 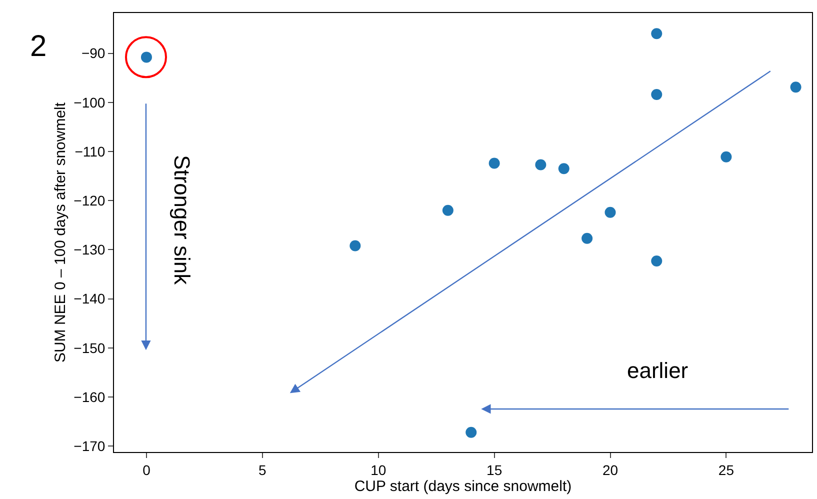 I want to click on y-tick-label: −170, so click(x=90, y=446).